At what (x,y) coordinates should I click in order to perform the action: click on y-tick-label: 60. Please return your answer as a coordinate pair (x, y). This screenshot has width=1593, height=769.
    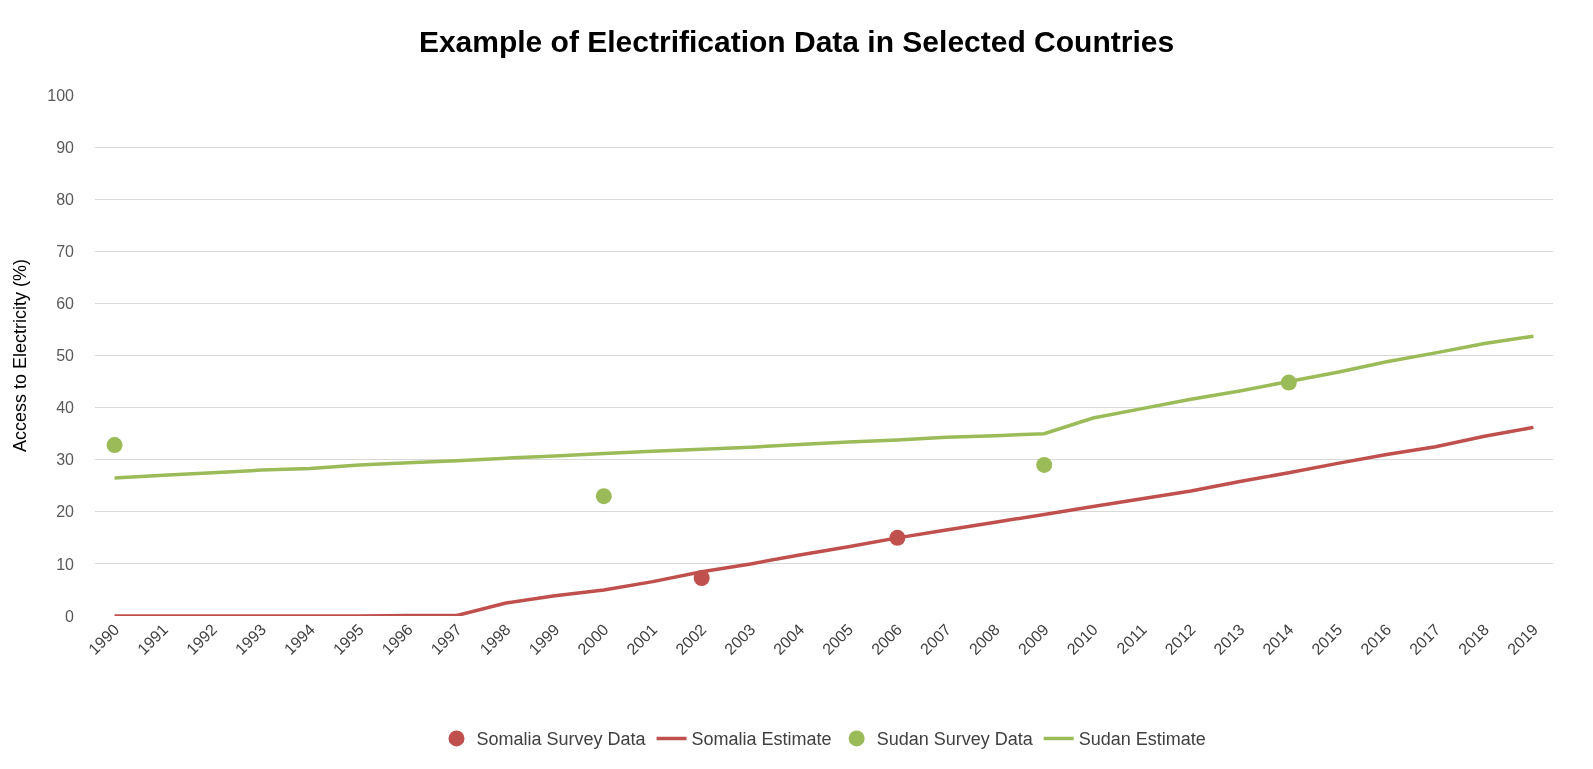
    Looking at the image, I should click on (65, 303).